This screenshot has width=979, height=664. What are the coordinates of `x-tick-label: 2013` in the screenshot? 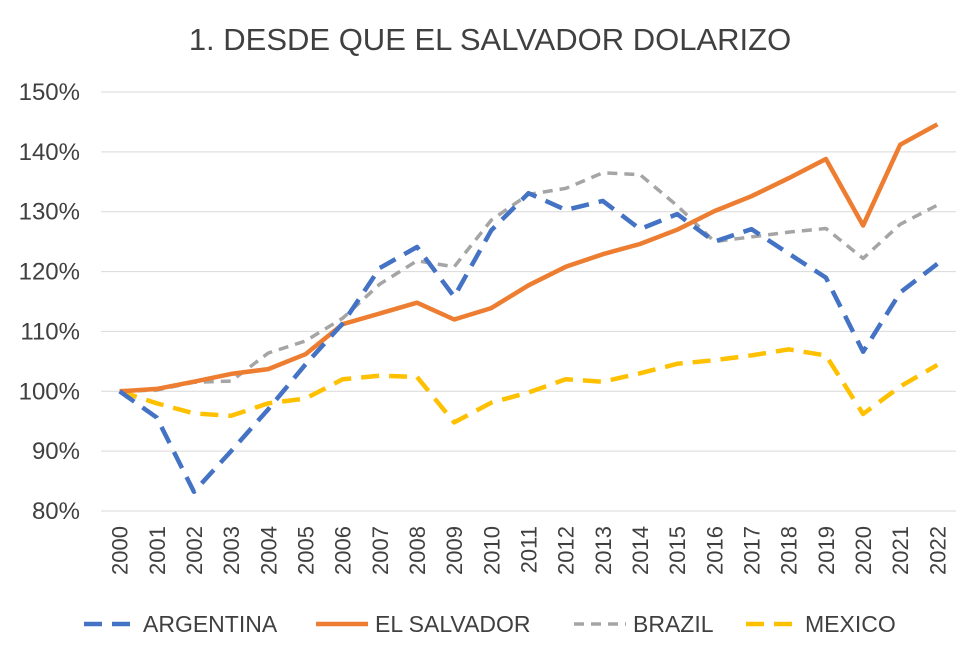 It's located at (603, 550).